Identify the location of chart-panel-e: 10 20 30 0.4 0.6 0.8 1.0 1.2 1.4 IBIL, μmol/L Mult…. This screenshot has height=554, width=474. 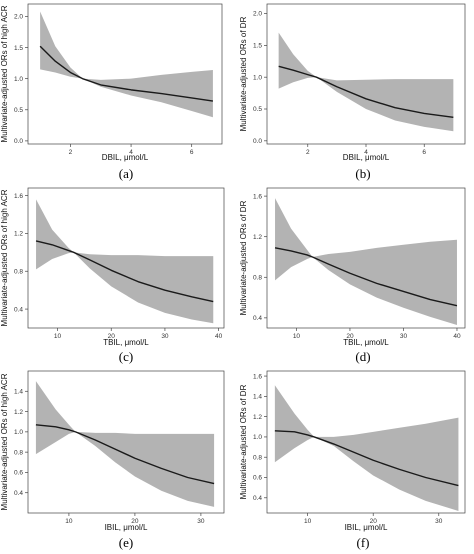
(112, 451).